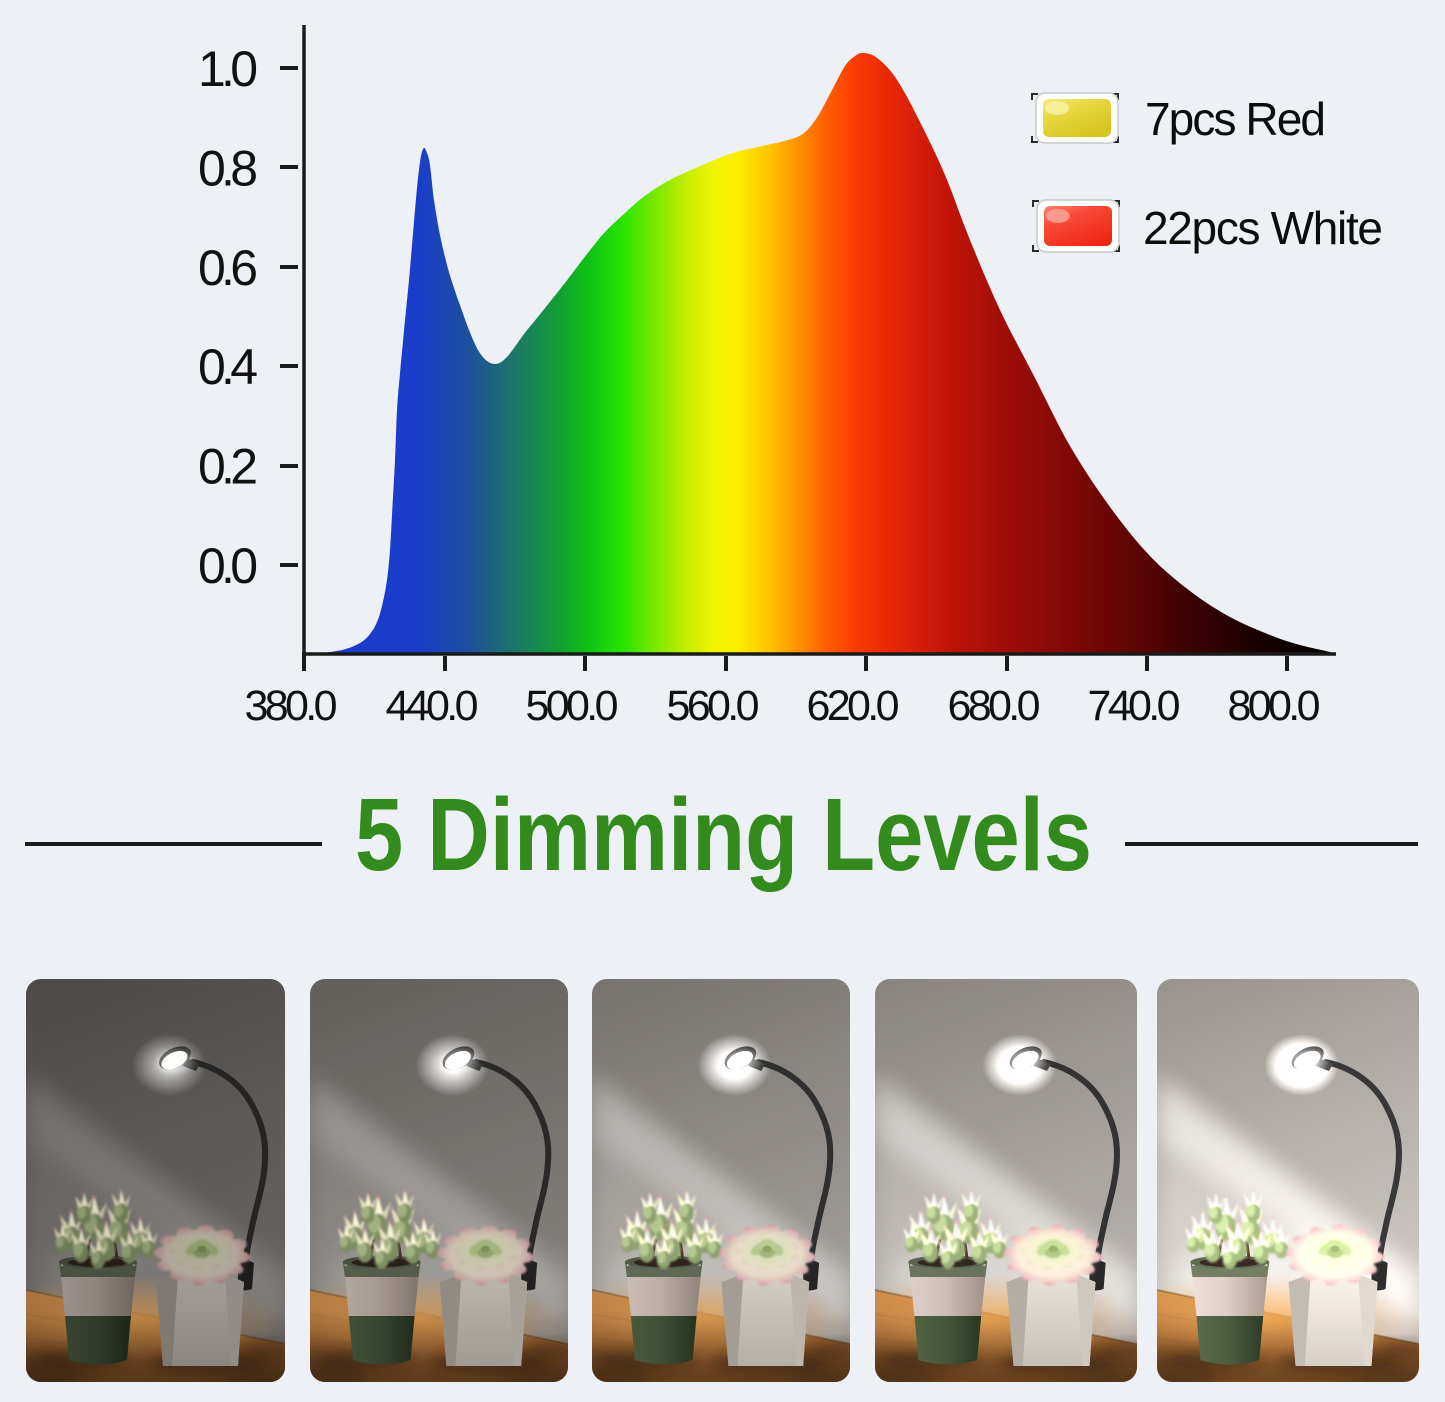 The width and height of the screenshot is (1445, 1402). I want to click on svg-text: 380.0, so click(291, 706).